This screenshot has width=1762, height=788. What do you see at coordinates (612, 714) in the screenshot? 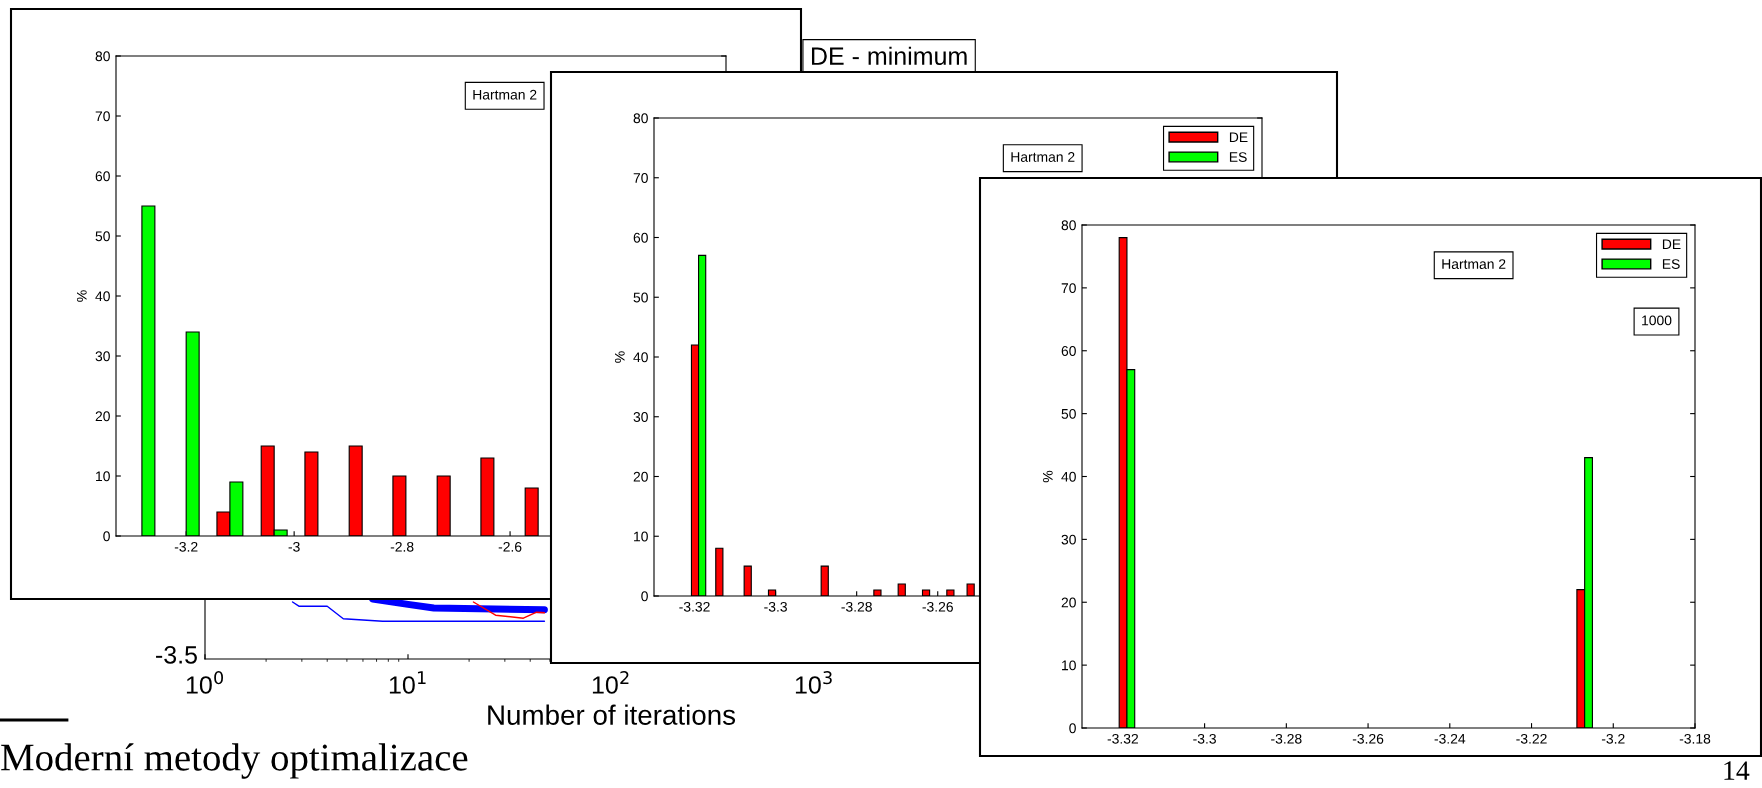
I see `x-axis-title: Number of iterations` at bounding box center [612, 714].